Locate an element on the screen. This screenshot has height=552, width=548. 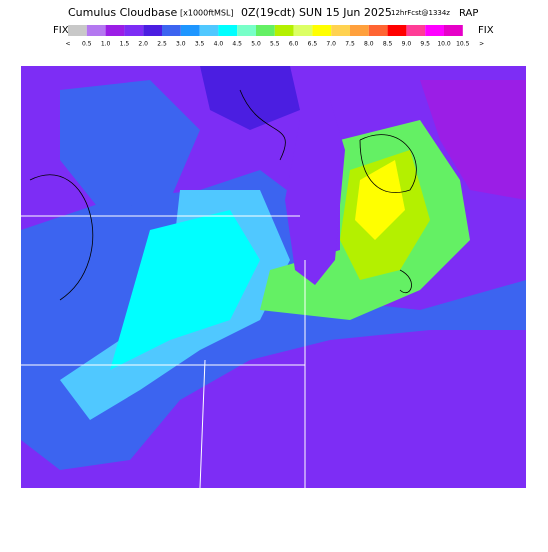
legend-label: 9.0 is located at coordinates (407, 44).